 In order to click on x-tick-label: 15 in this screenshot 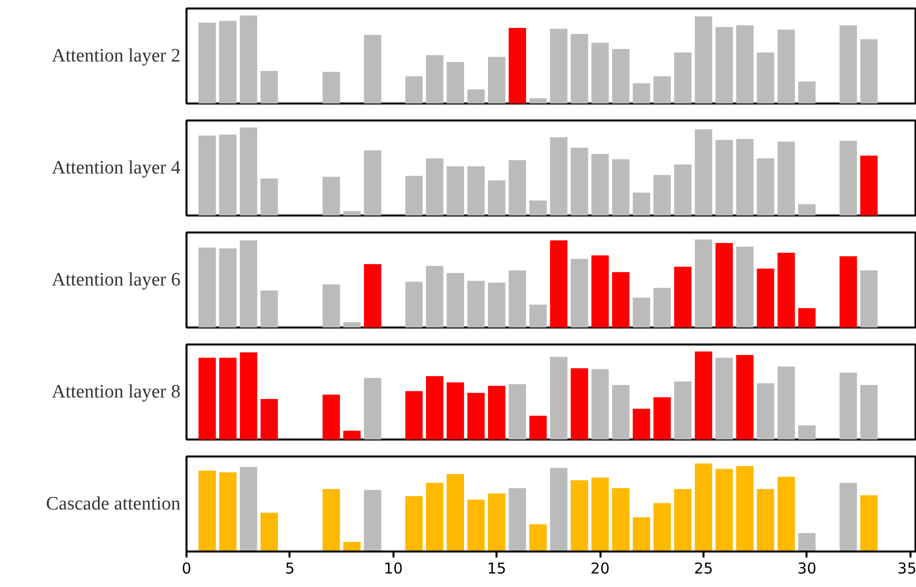, I will do `click(496, 569)`.